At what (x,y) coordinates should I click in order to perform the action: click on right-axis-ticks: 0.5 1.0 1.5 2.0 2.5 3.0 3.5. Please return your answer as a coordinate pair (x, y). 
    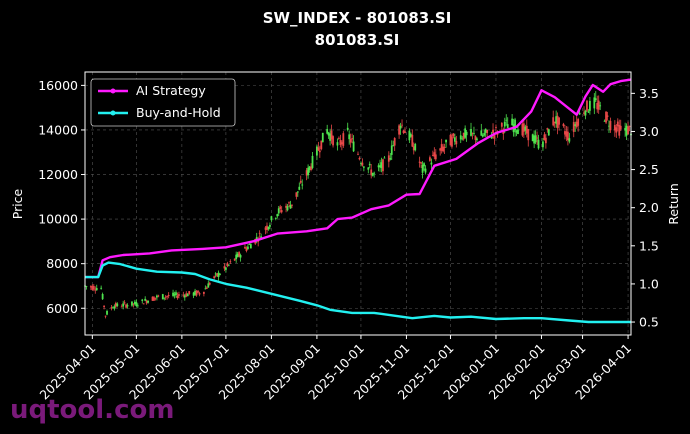
    Looking at the image, I should click on (645, 208).